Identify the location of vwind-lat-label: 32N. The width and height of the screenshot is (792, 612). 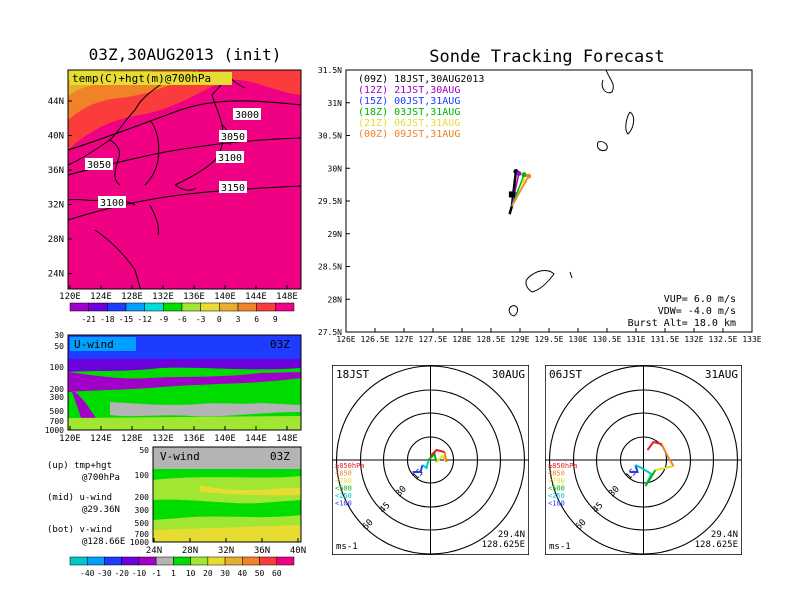
(226, 551).